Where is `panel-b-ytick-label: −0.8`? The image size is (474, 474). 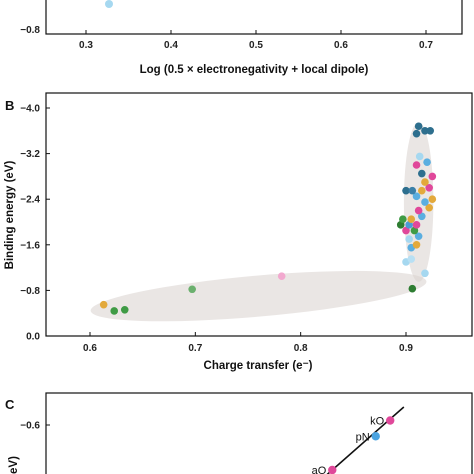
panel-b-ytick-label: −0.8 is located at coordinates (30, 291).